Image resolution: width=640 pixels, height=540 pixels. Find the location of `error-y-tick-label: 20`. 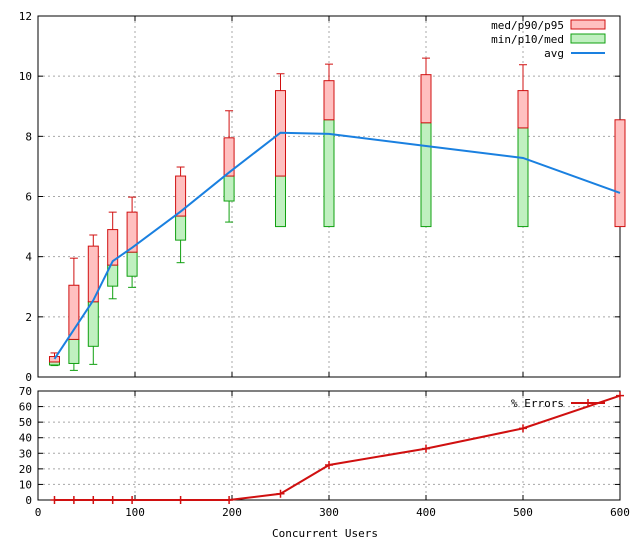

error-y-tick-label: 20 is located at coordinates (25, 469).